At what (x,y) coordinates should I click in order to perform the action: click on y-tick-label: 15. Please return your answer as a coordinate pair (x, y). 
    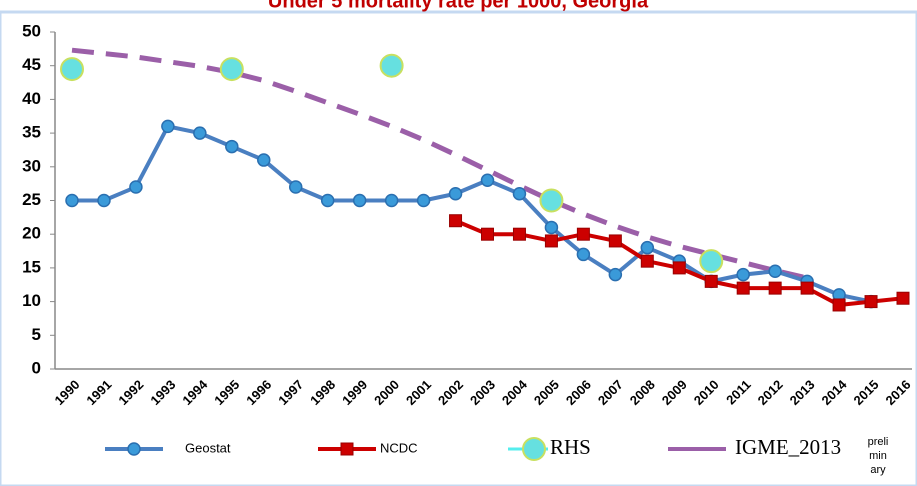
    Looking at the image, I should click on (31, 266).